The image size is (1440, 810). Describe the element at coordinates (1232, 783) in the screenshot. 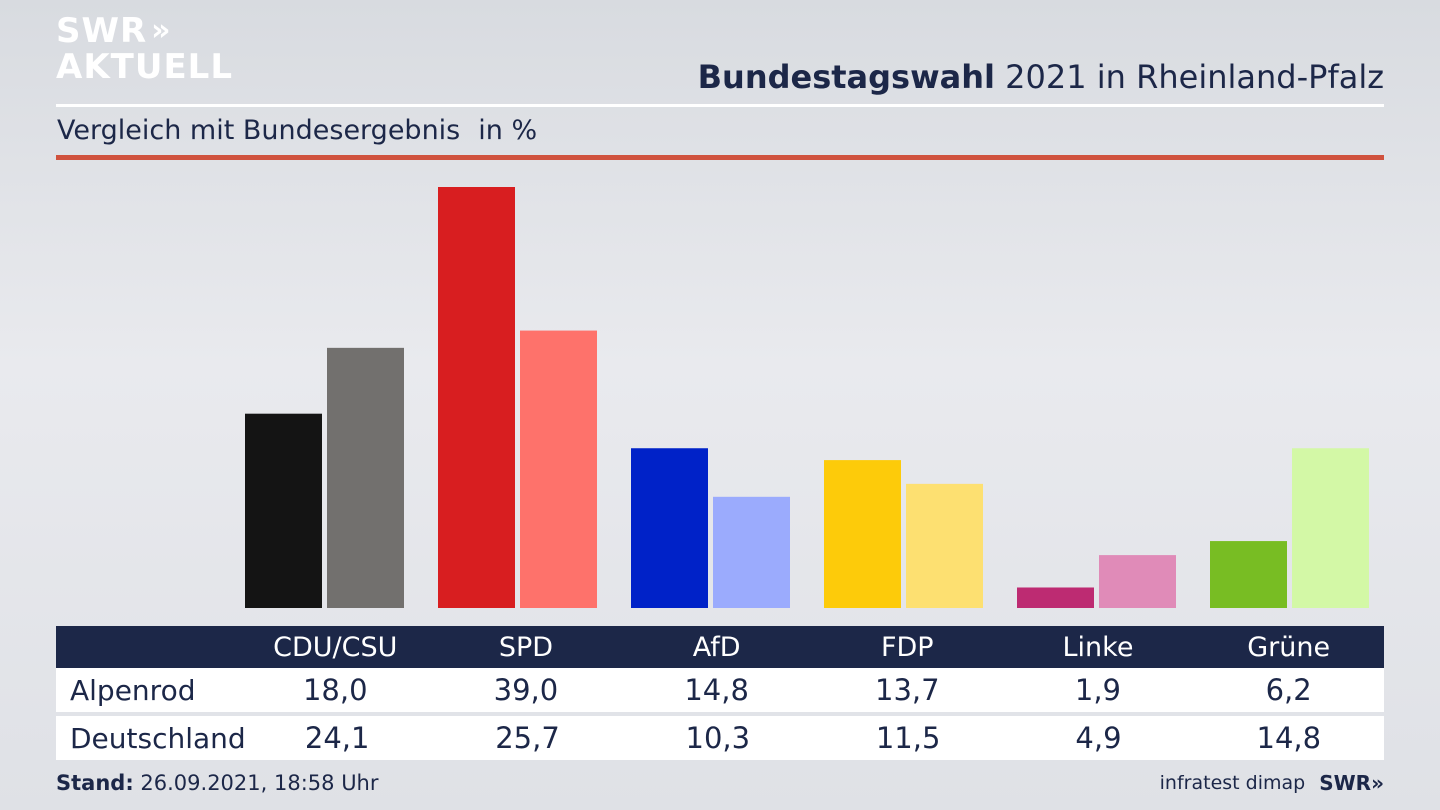

I see `source-text: infratest dimap` at that location.